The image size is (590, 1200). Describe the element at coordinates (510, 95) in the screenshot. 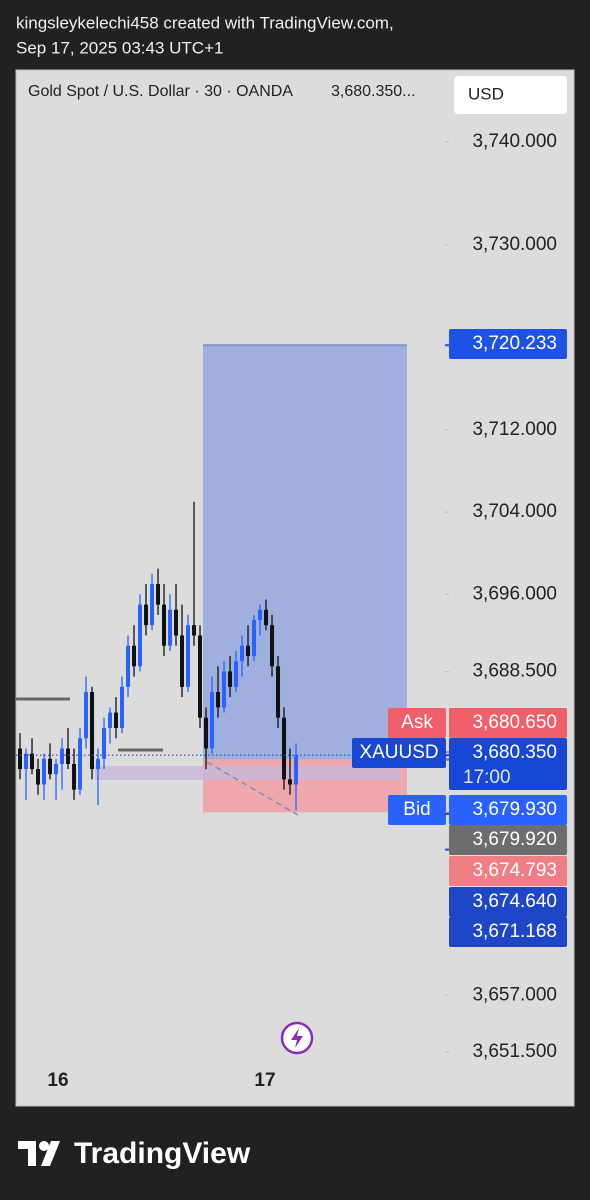

I see `currency-button` at that location.